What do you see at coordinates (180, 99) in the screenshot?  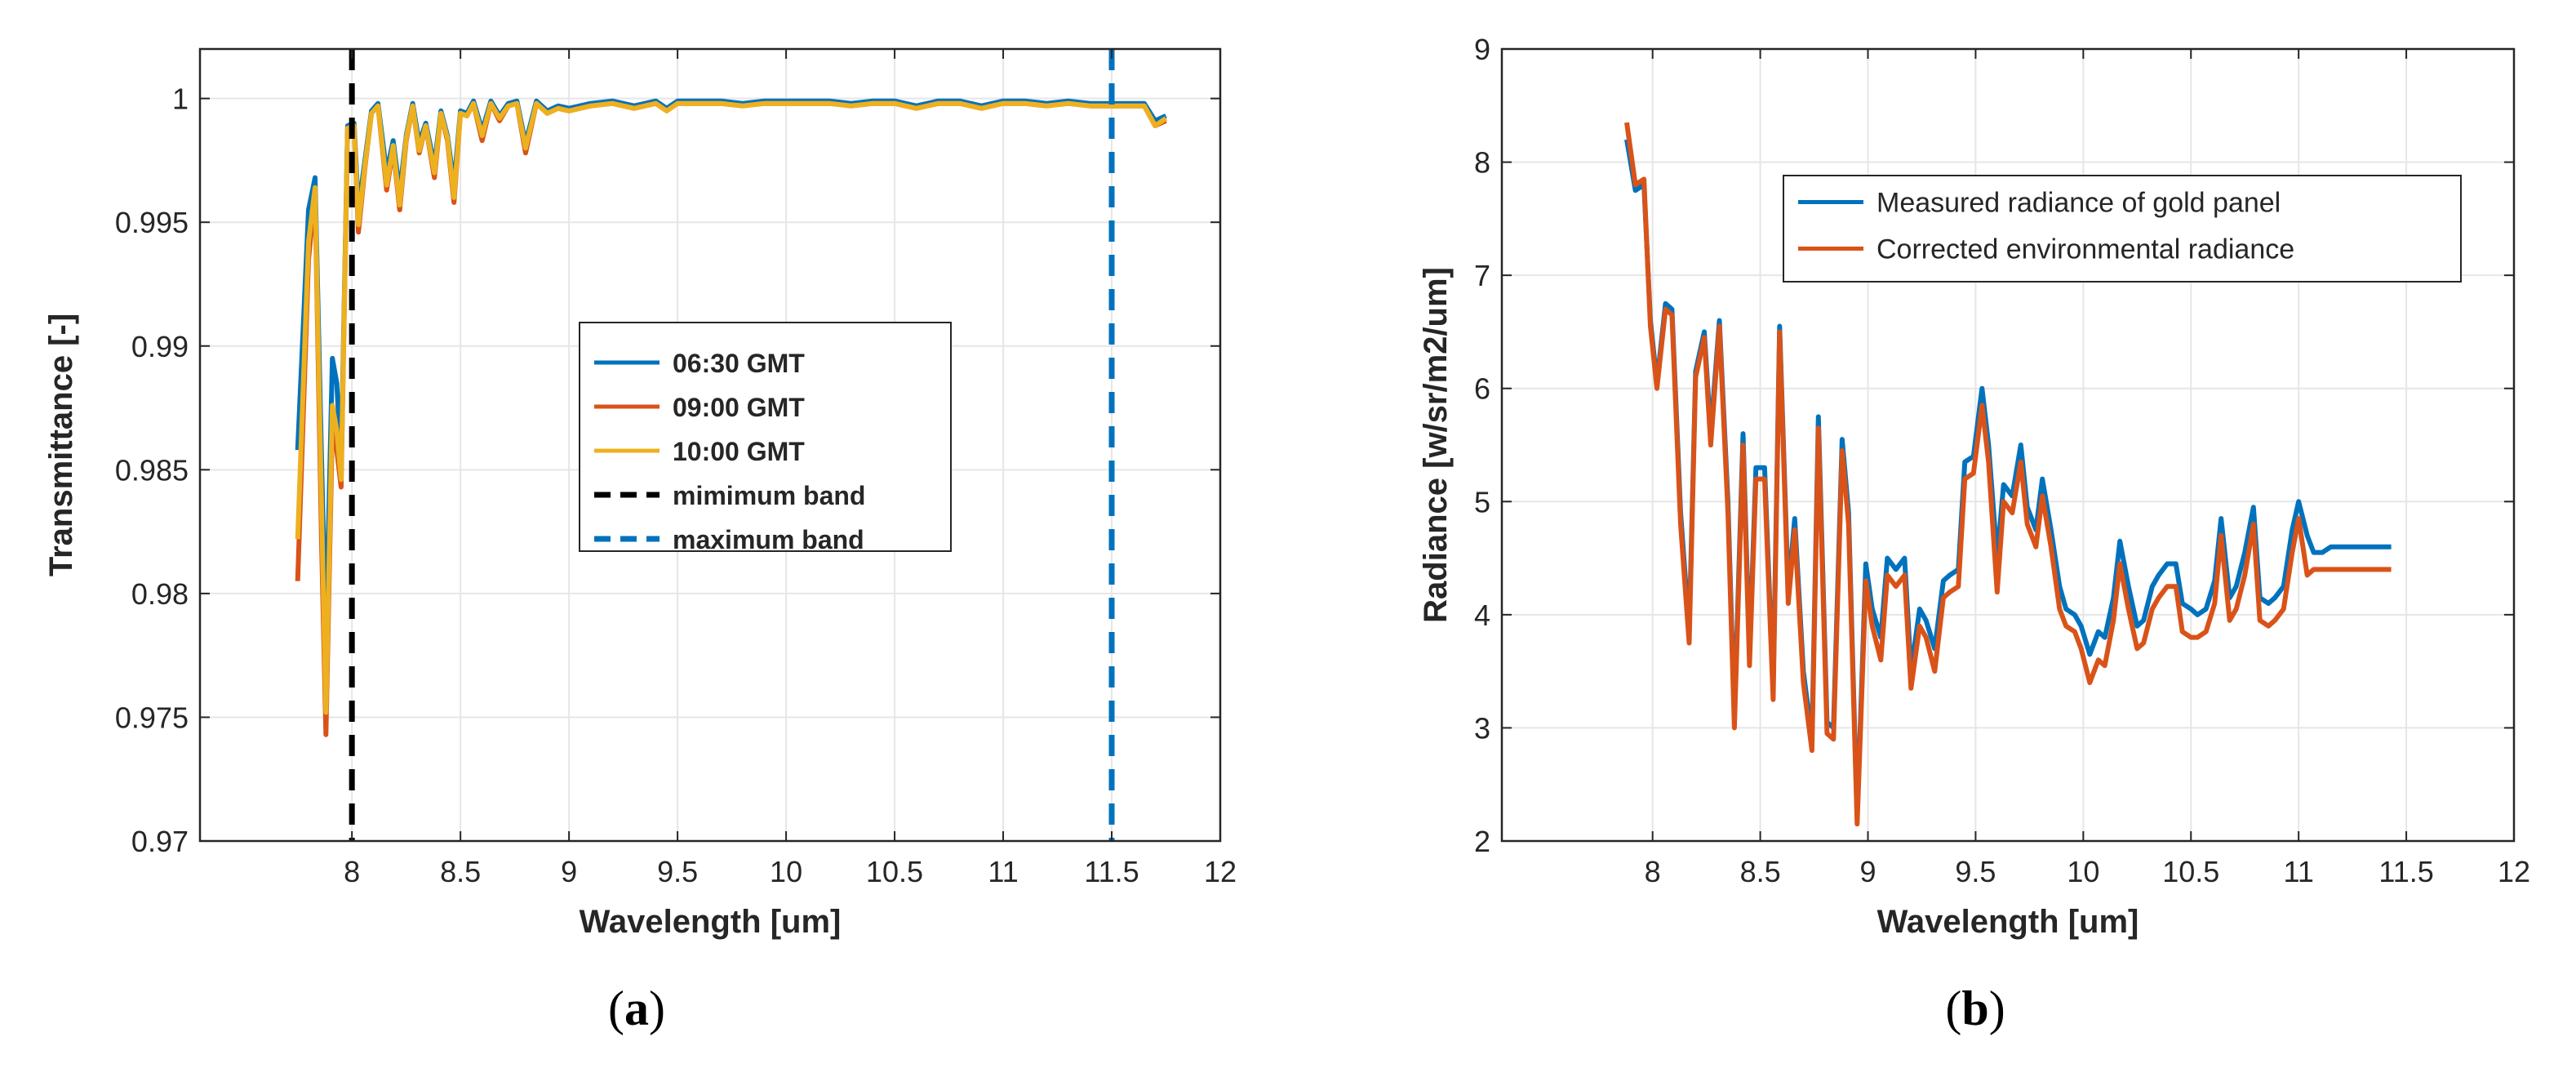 I see `y-tick-label-6: 1` at bounding box center [180, 99].